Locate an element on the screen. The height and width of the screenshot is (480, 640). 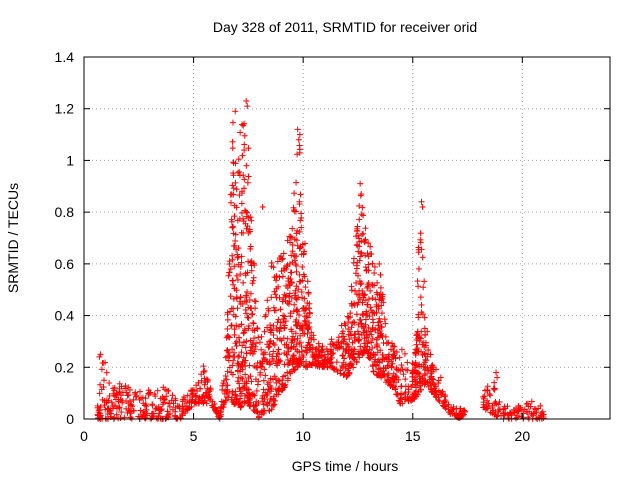
x-tick-label: 5 is located at coordinates (194, 436).